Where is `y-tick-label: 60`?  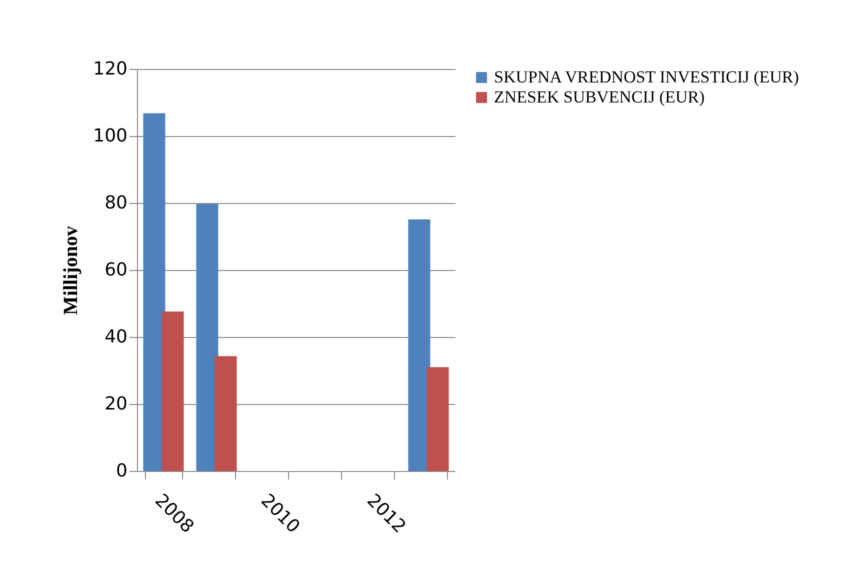 y-tick-label: 60 is located at coordinates (116, 270).